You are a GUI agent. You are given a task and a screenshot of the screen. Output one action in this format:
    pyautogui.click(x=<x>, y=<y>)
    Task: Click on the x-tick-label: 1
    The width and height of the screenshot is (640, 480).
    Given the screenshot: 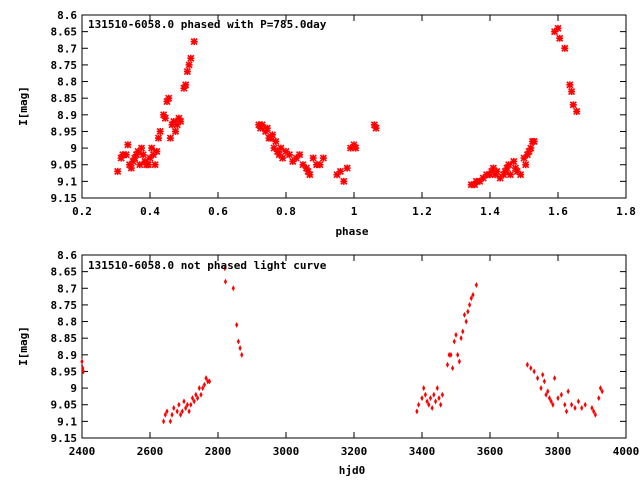 What is the action you would take?
    pyautogui.click(x=354, y=211)
    